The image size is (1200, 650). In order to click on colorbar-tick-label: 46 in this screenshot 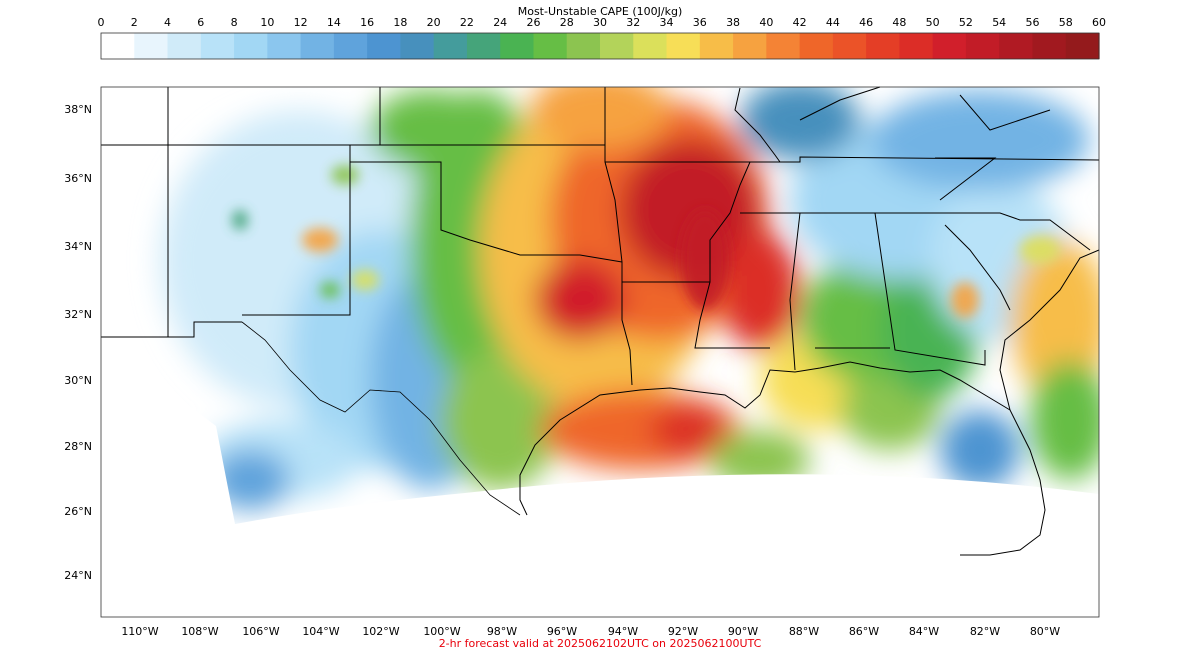, I will do `click(866, 22)`.